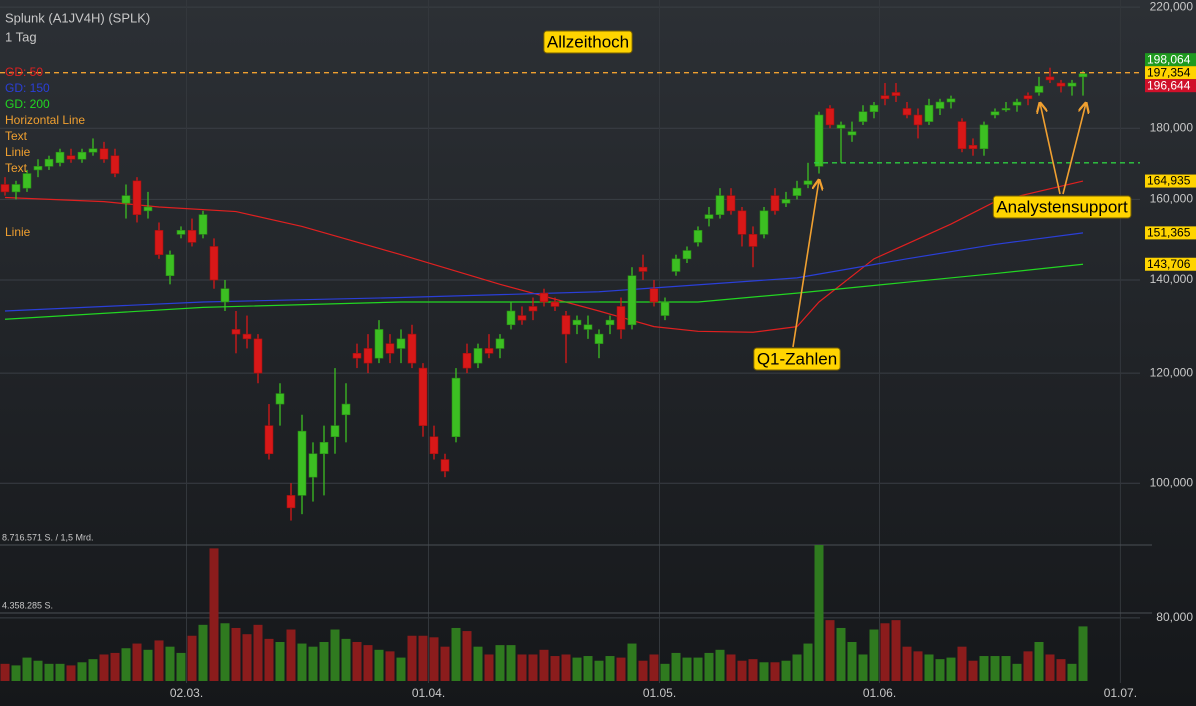  Describe the element at coordinates (1120, 693) in the screenshot. I see `x-tick-label: 01.07.` at that location.